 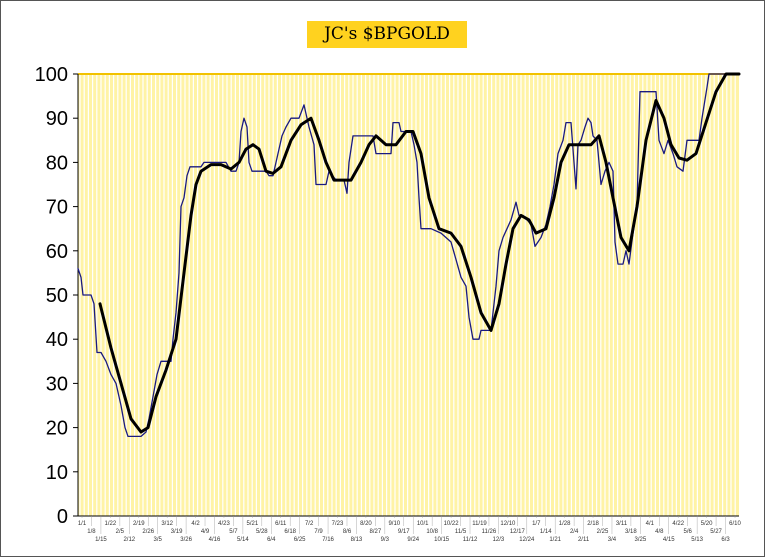 I want to click on x-tick-label: 2/12, so click(x=129, y=540).